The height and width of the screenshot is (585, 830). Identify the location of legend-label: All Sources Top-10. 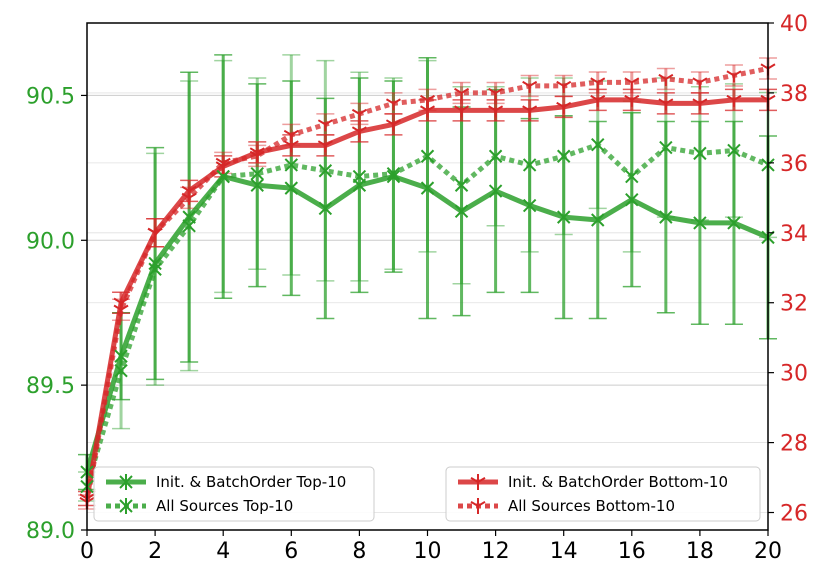
(224, 506).